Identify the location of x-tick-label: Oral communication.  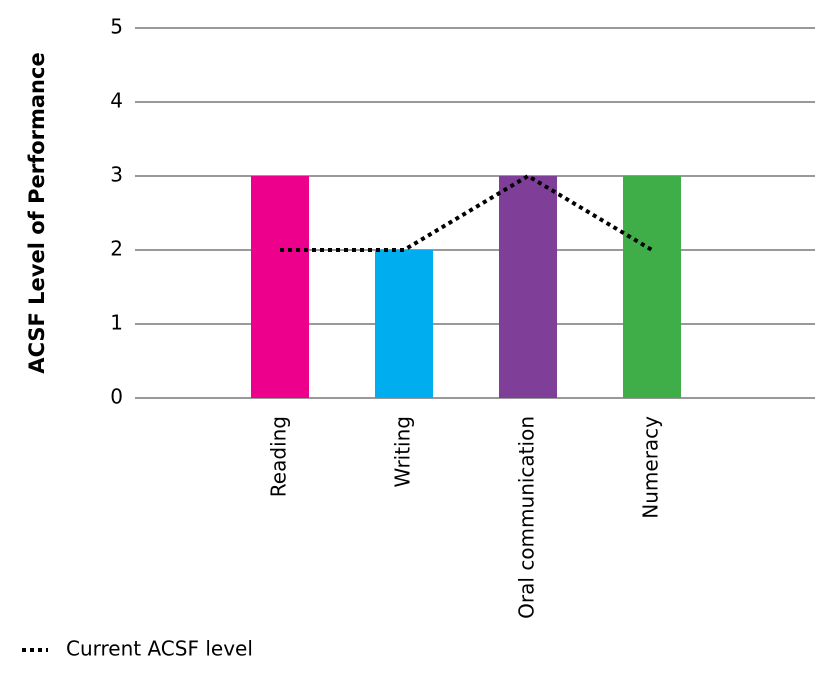
(527, 517).